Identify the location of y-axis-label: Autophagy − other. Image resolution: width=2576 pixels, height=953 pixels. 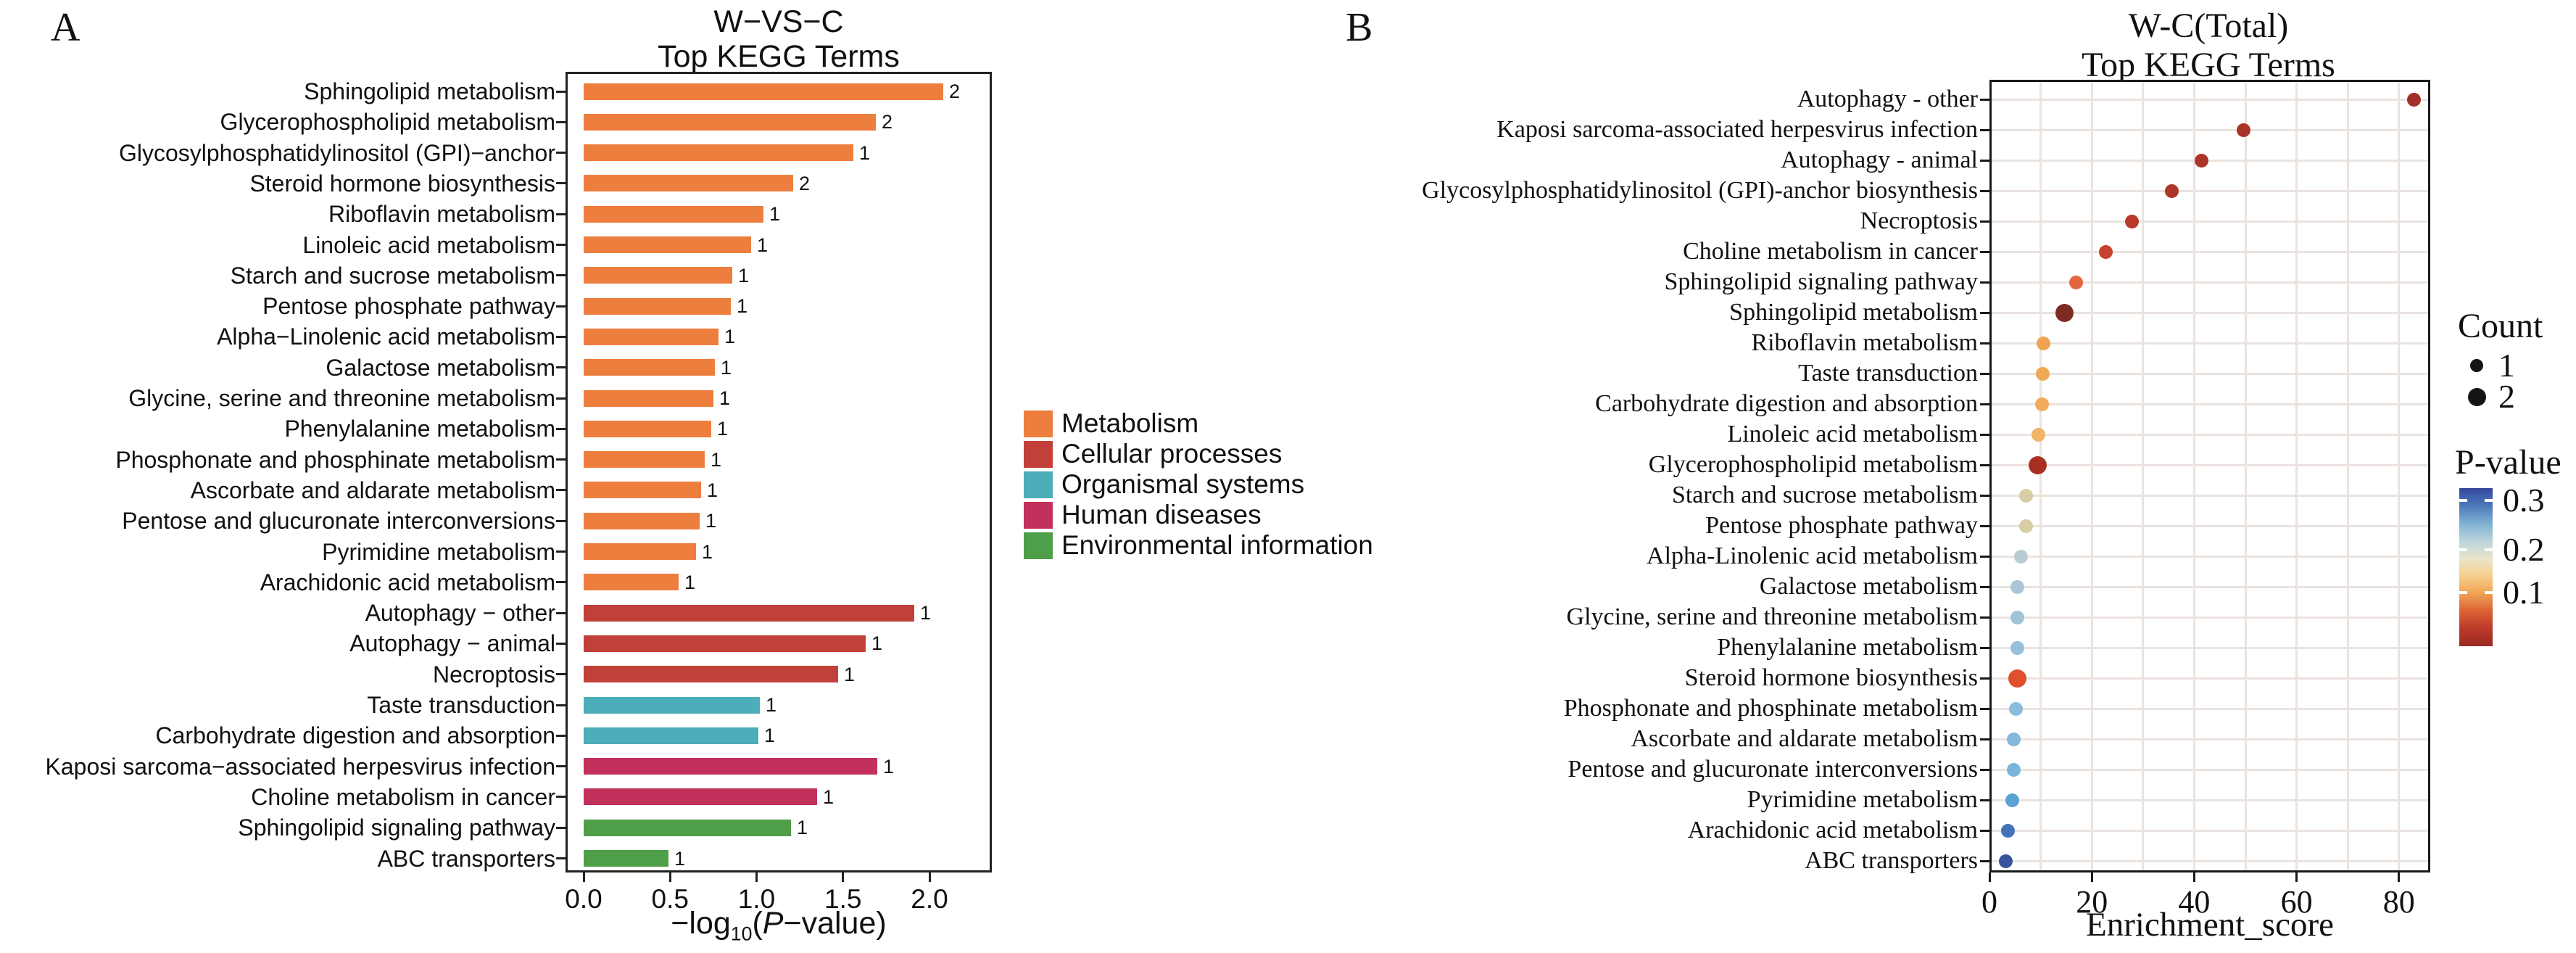
(460, 613).